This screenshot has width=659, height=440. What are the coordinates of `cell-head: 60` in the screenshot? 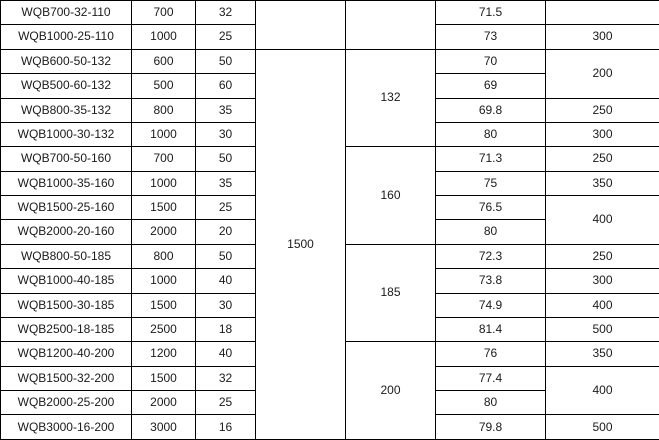 It's located at (225, 86).